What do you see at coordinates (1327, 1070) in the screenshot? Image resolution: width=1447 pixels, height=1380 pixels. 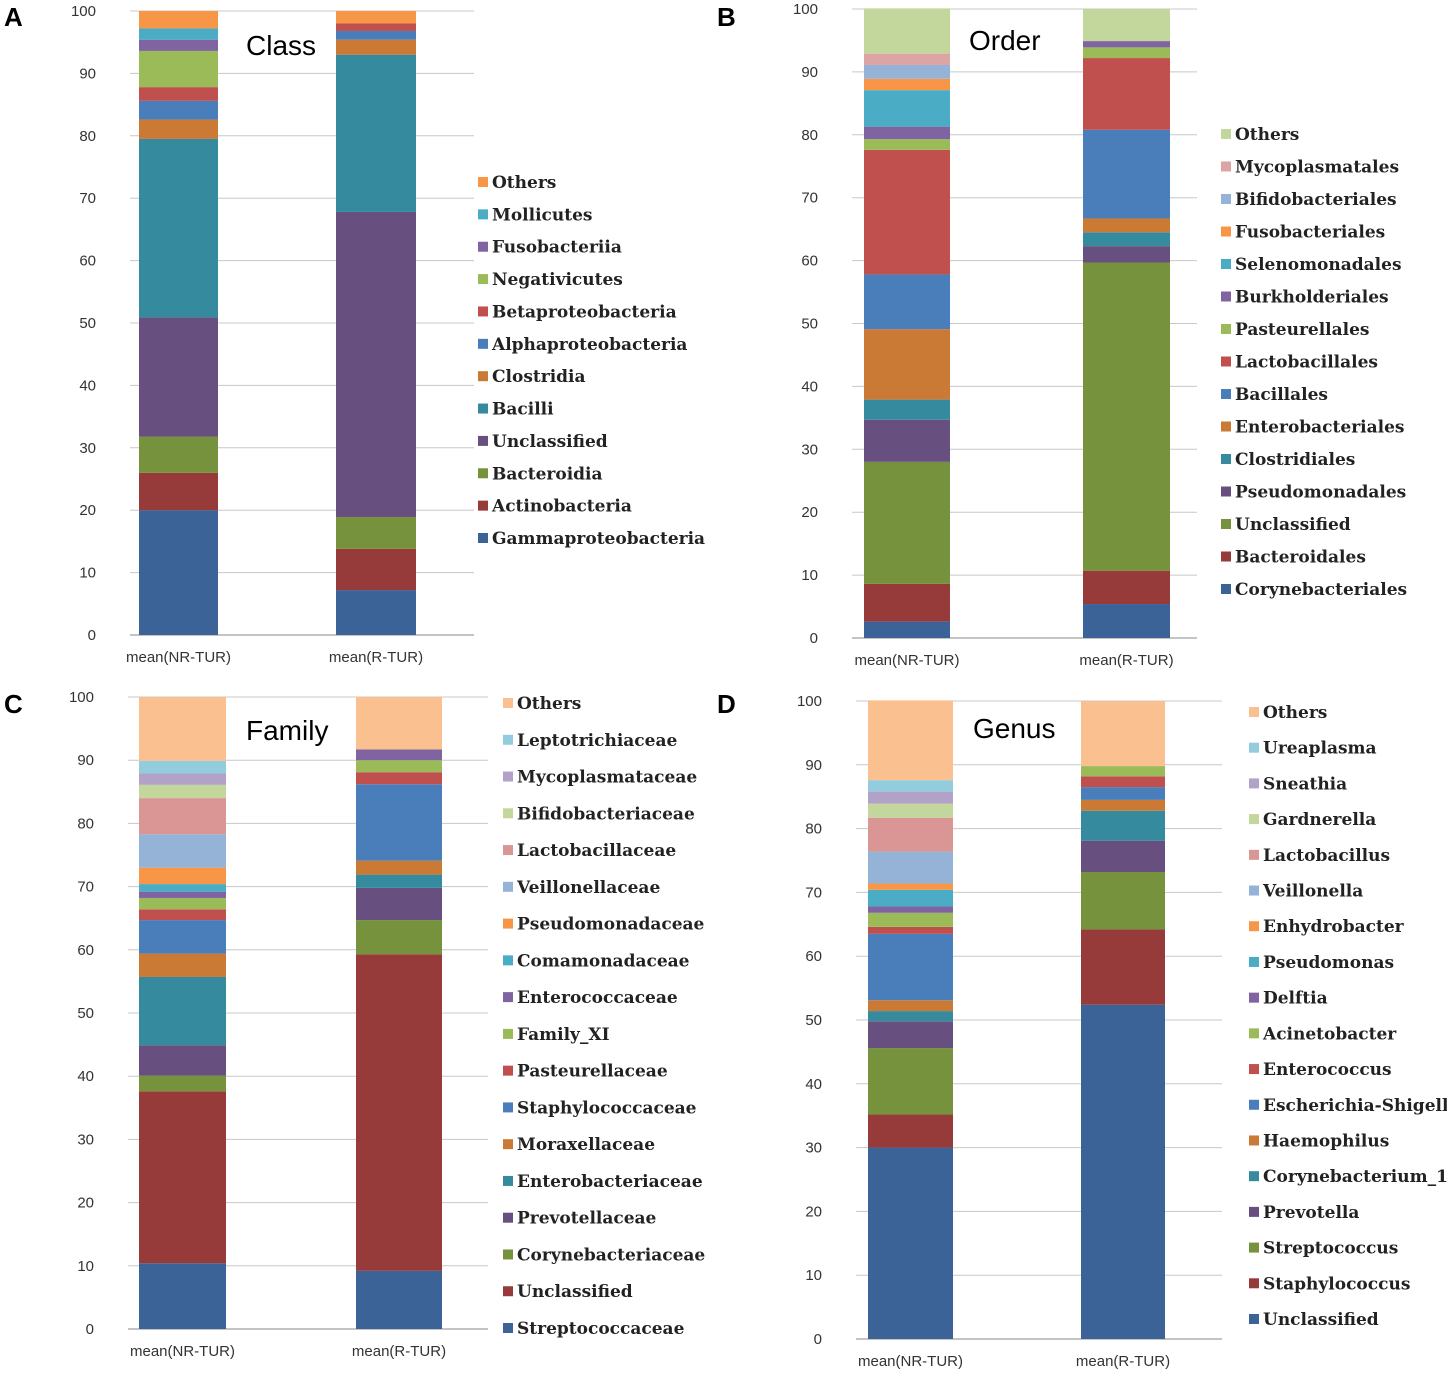 I see `legend-label: Enterococcus` at bounding box center [1327, 1070].